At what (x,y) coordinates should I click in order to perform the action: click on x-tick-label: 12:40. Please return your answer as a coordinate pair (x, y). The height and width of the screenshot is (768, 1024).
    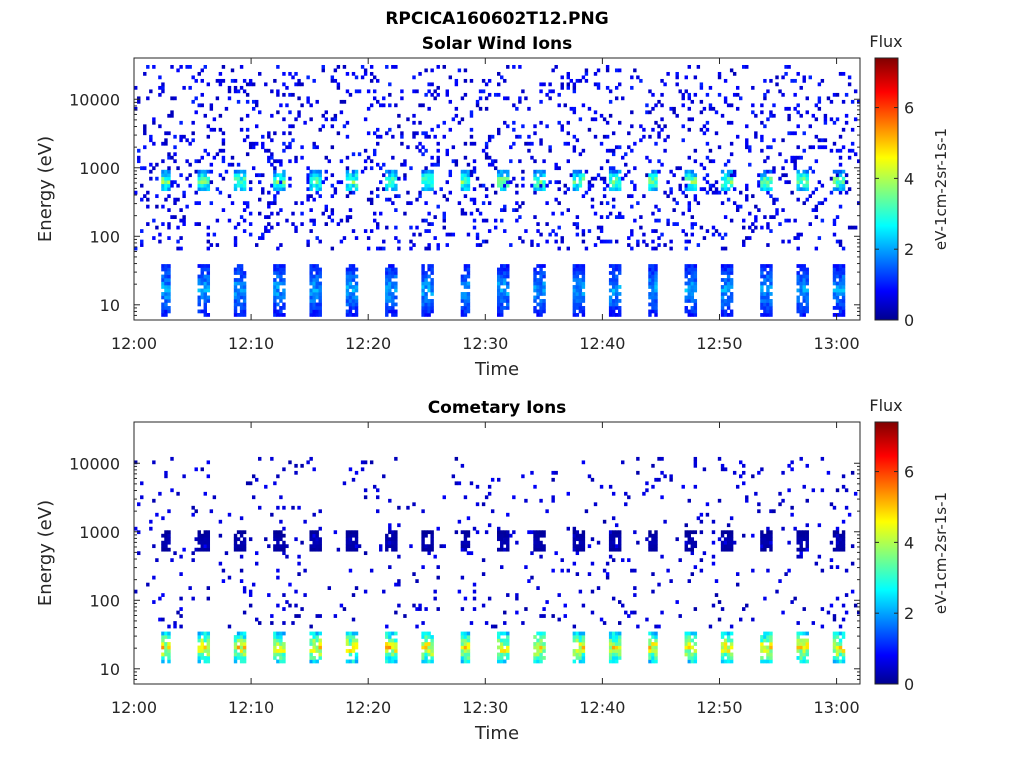
    Looking at the image, I should click on (602, 707).